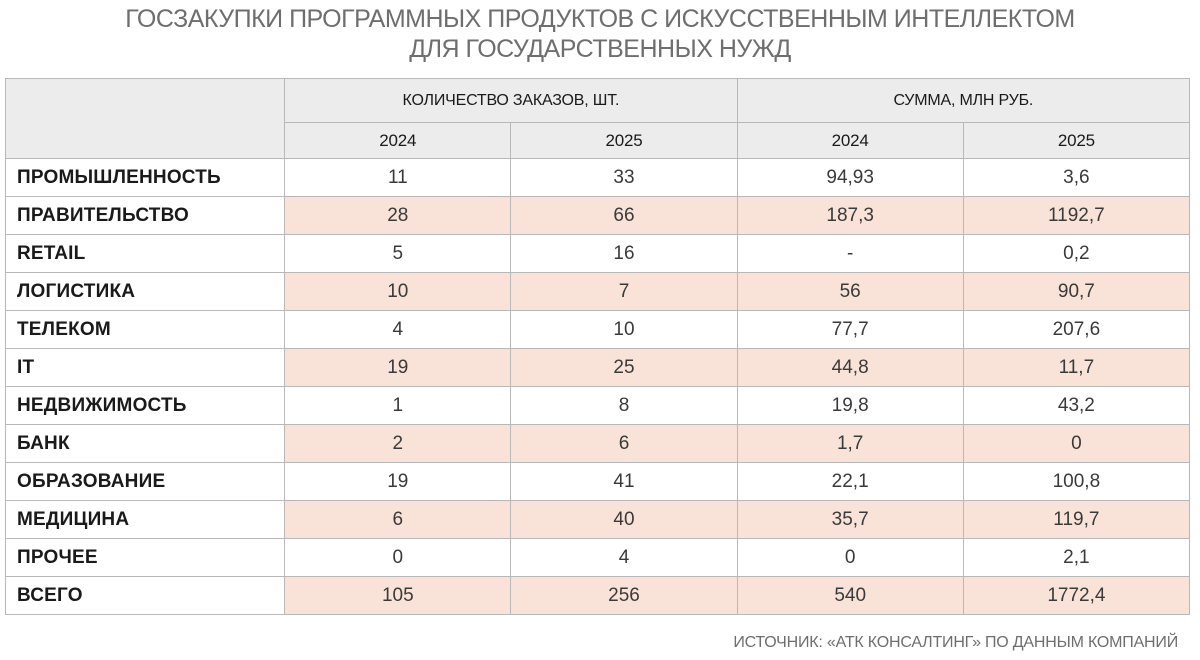 The image size is (1200, 660). I want to click on corner-cell, so click(145, 118).